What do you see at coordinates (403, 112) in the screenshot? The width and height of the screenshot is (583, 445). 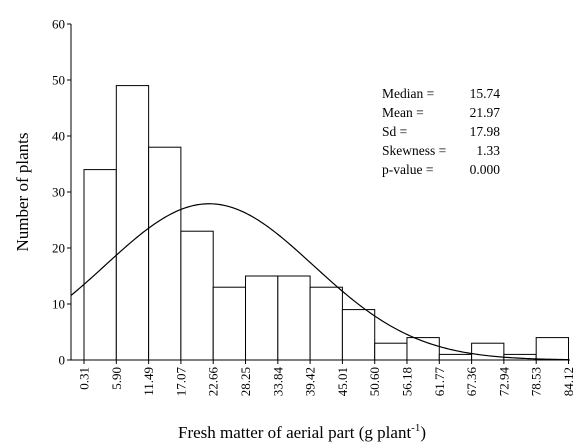 I see `stat-label: Mean =` at bounding box center [403, 112].